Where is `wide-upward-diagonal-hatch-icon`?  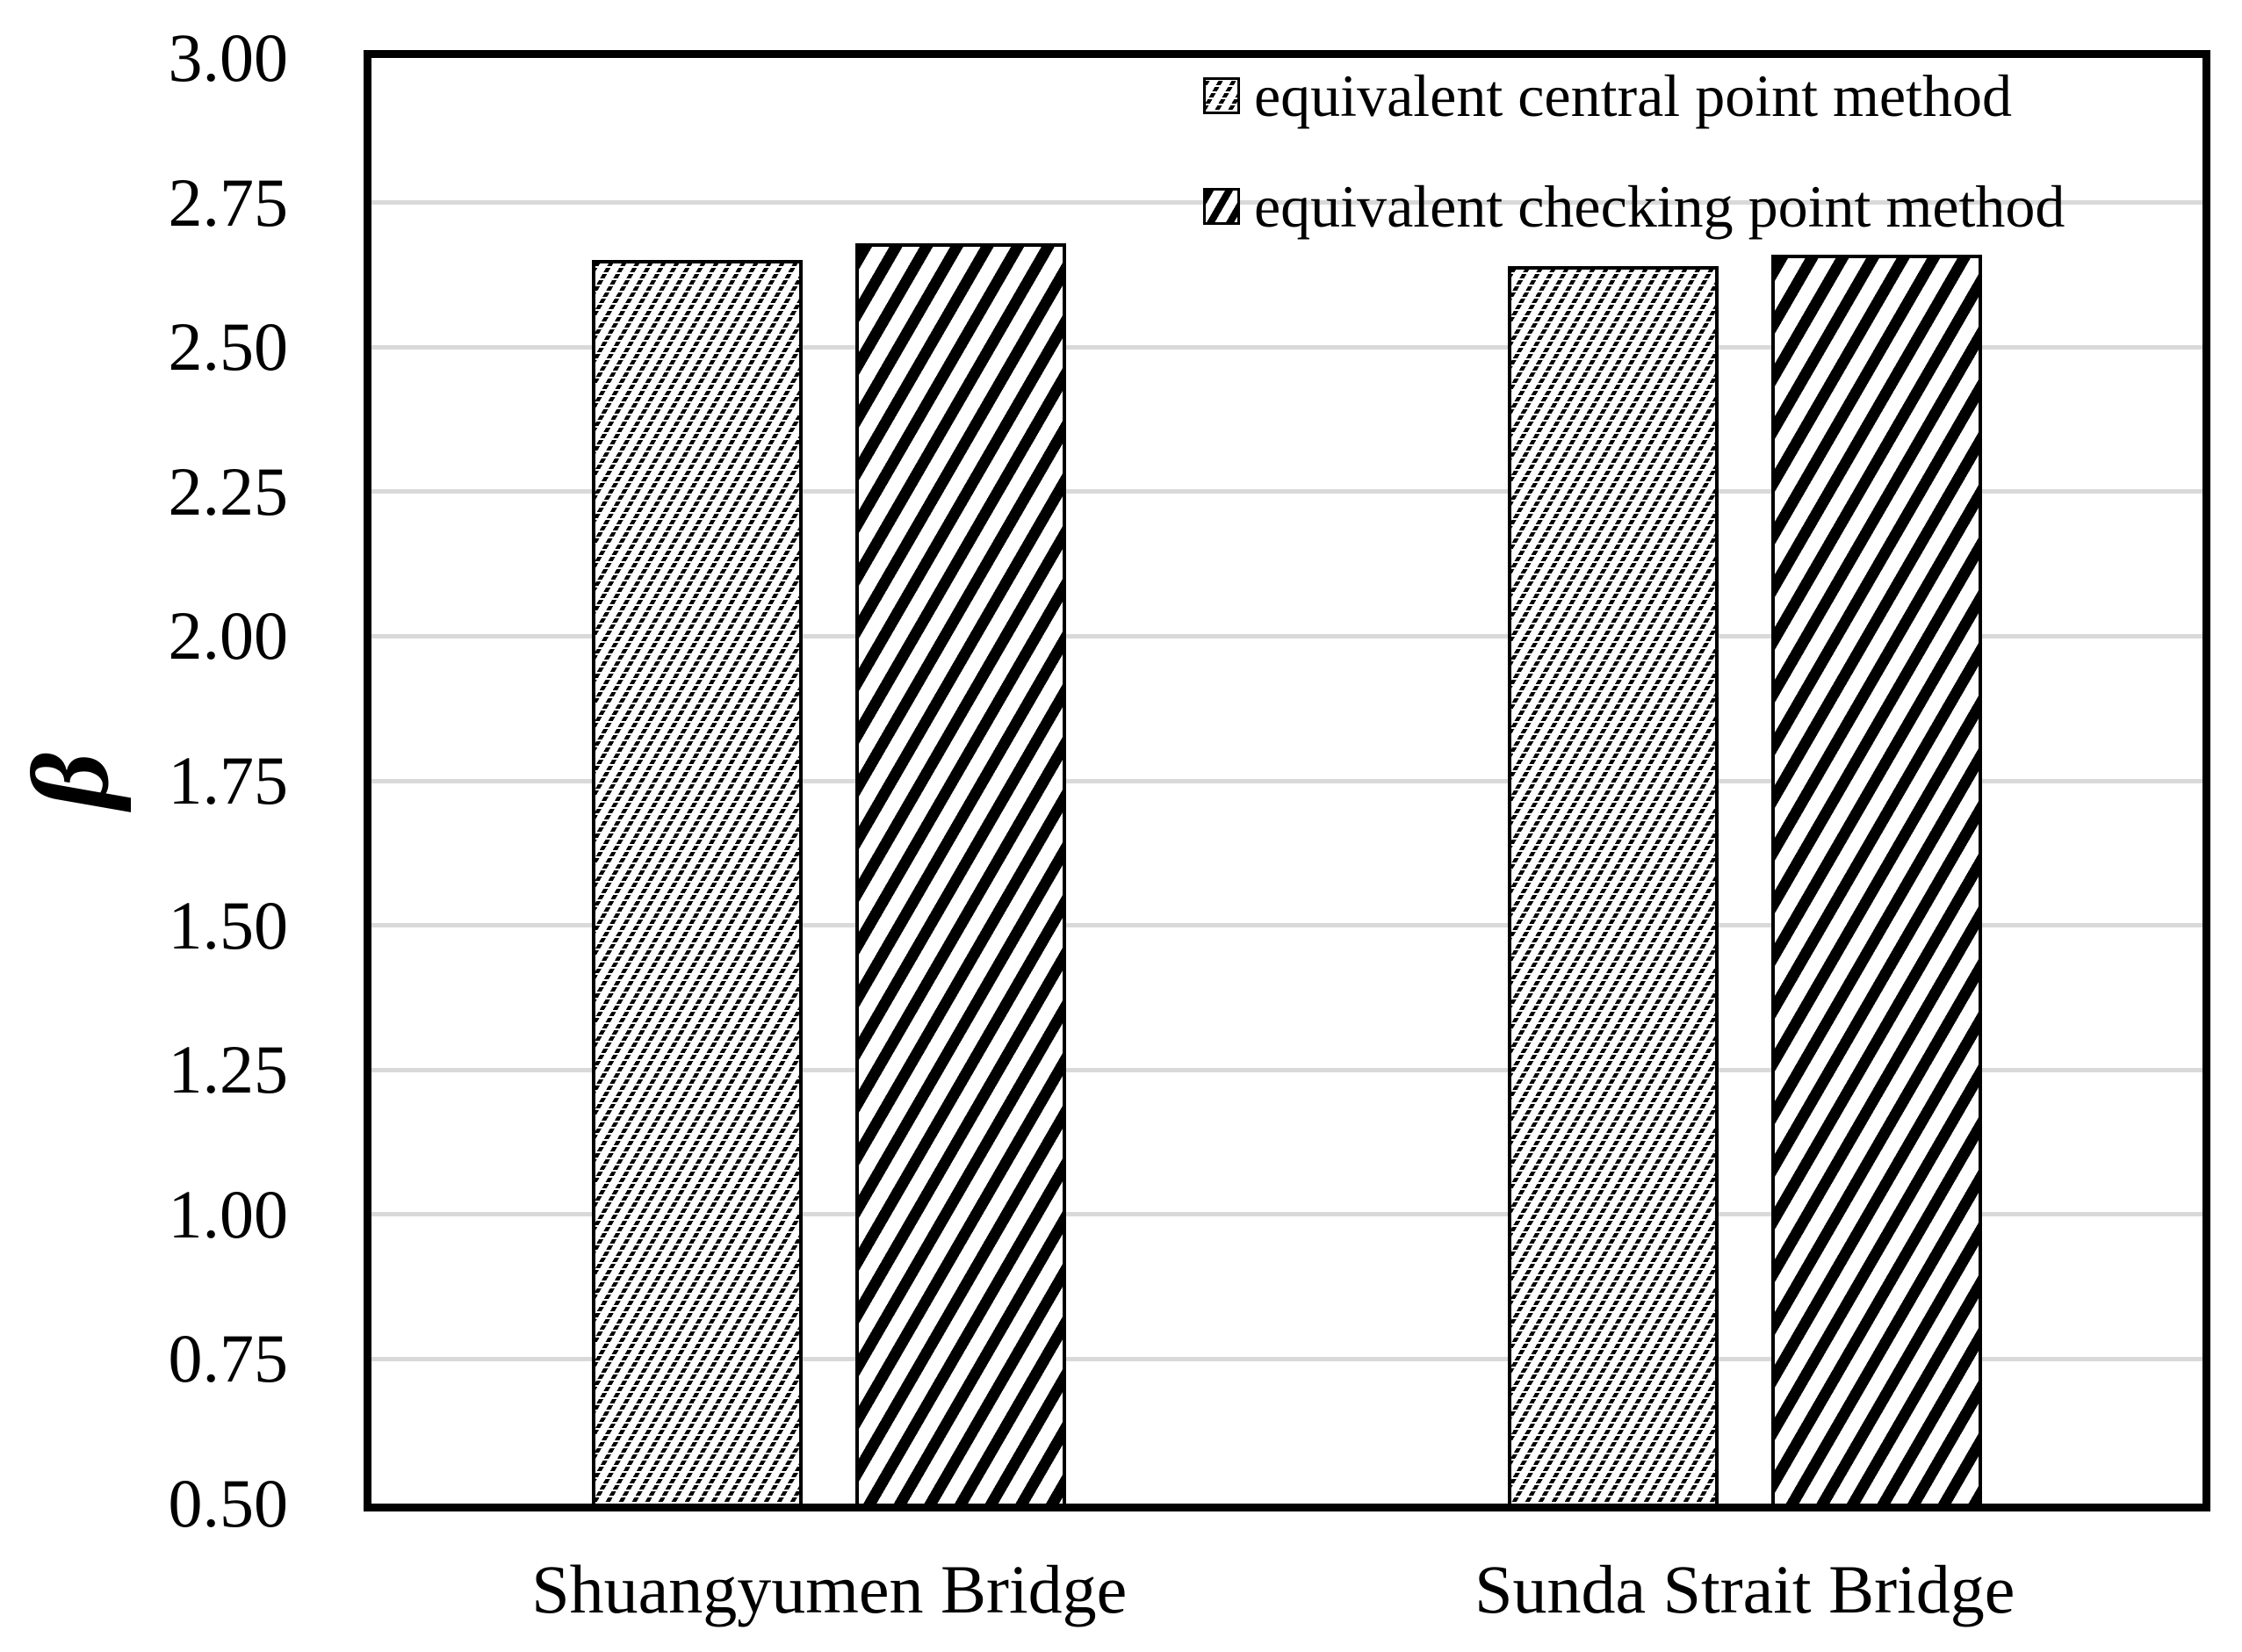 wide-upward-diagonal-hatch-icon is located at coordinates (1222, 206).